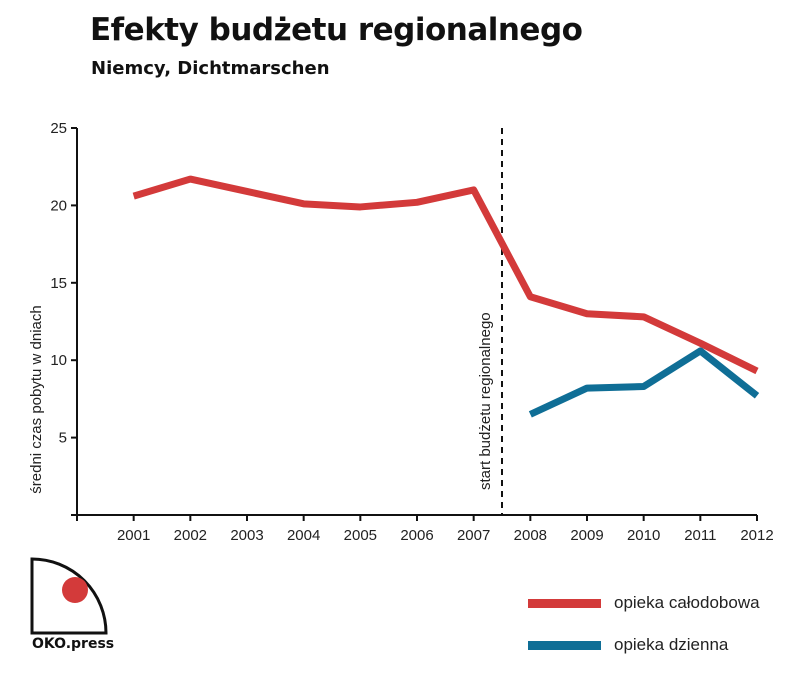 This screenshot has width=800, height=681. What do you see at coordinates (303, 535) in the screenshot?
I see `x-tick-label: 2004` at bounding box center [303, 535].